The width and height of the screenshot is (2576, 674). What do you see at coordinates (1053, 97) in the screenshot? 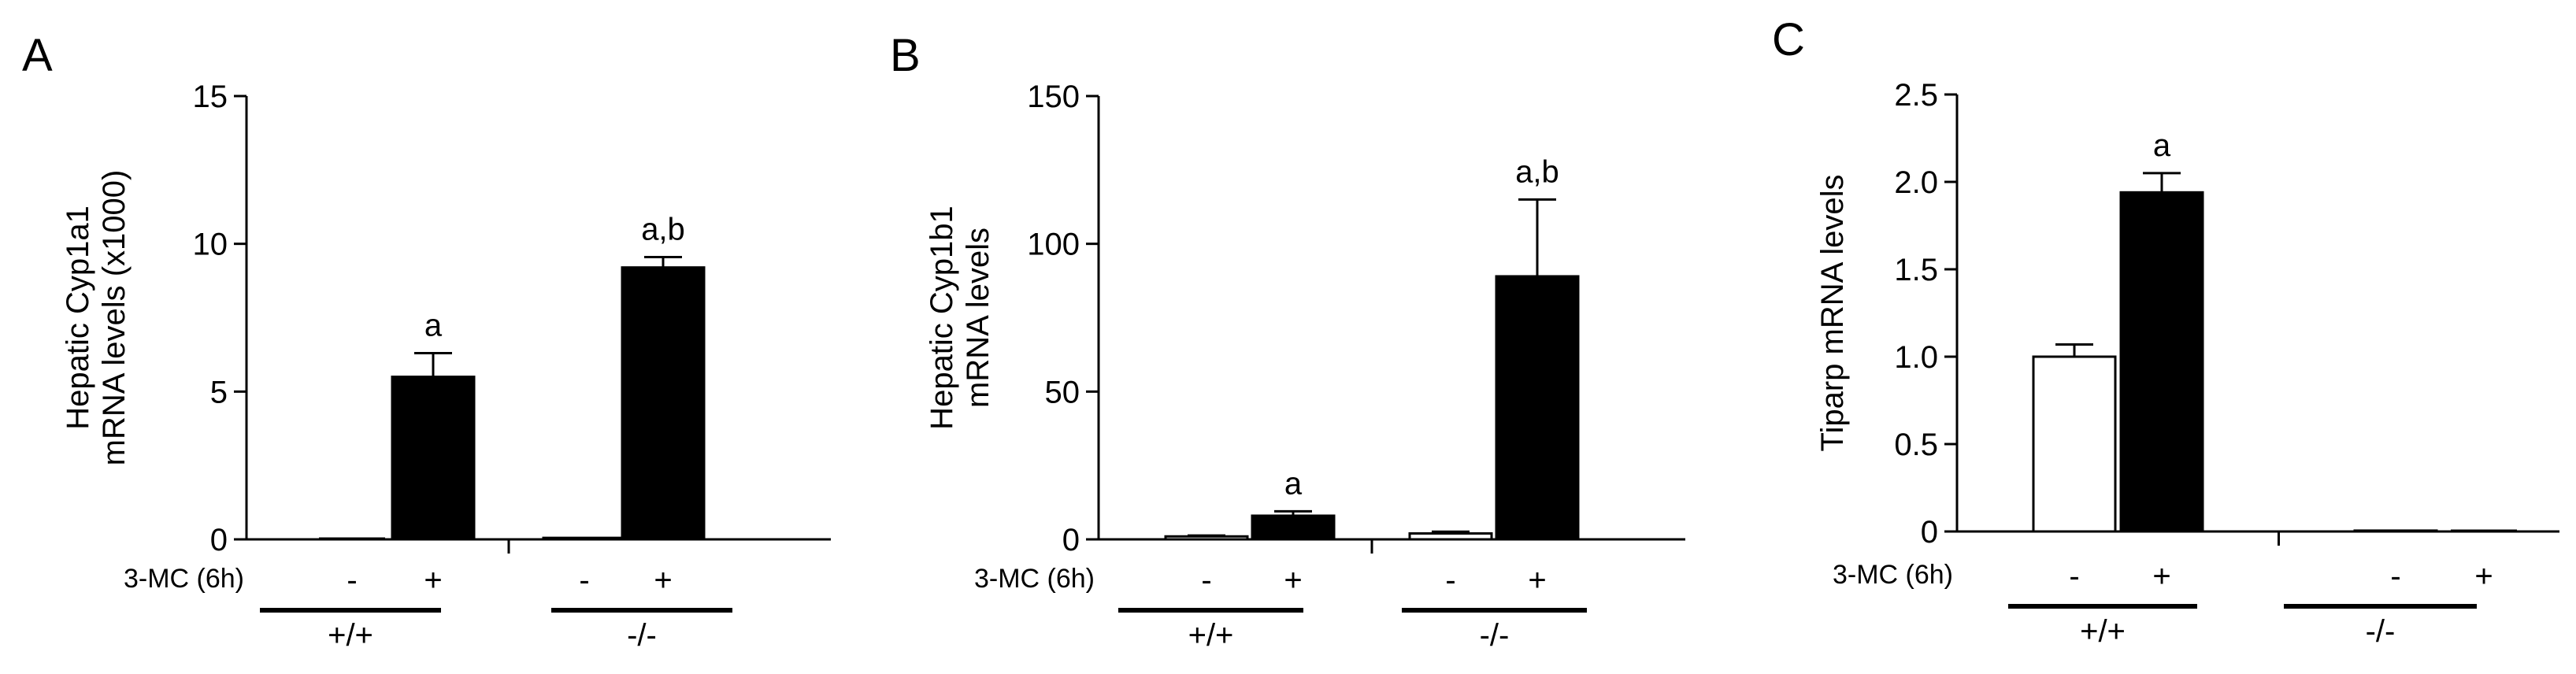
I see `y-tick-label: 150` at bounding box center [1053, 97].